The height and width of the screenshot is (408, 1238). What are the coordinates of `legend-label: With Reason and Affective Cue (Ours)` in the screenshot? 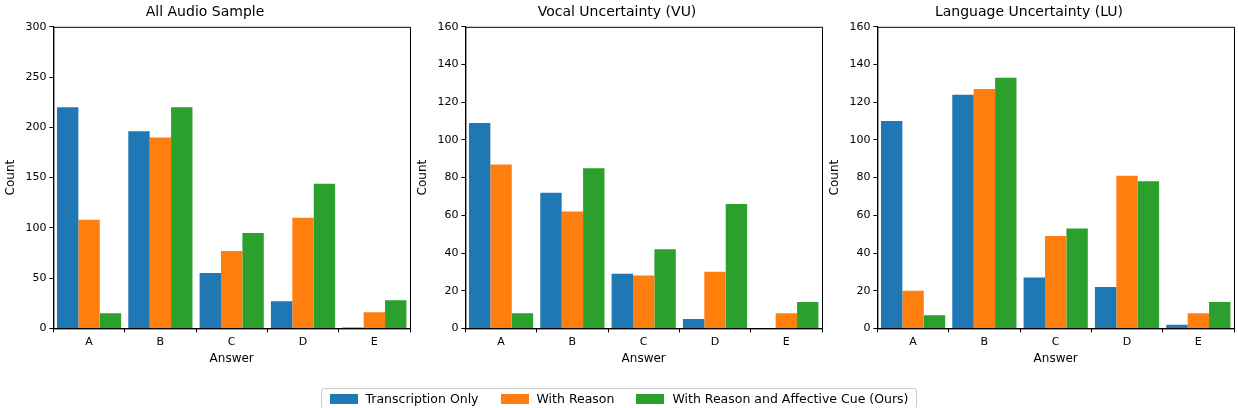 It's located at (790, 398).